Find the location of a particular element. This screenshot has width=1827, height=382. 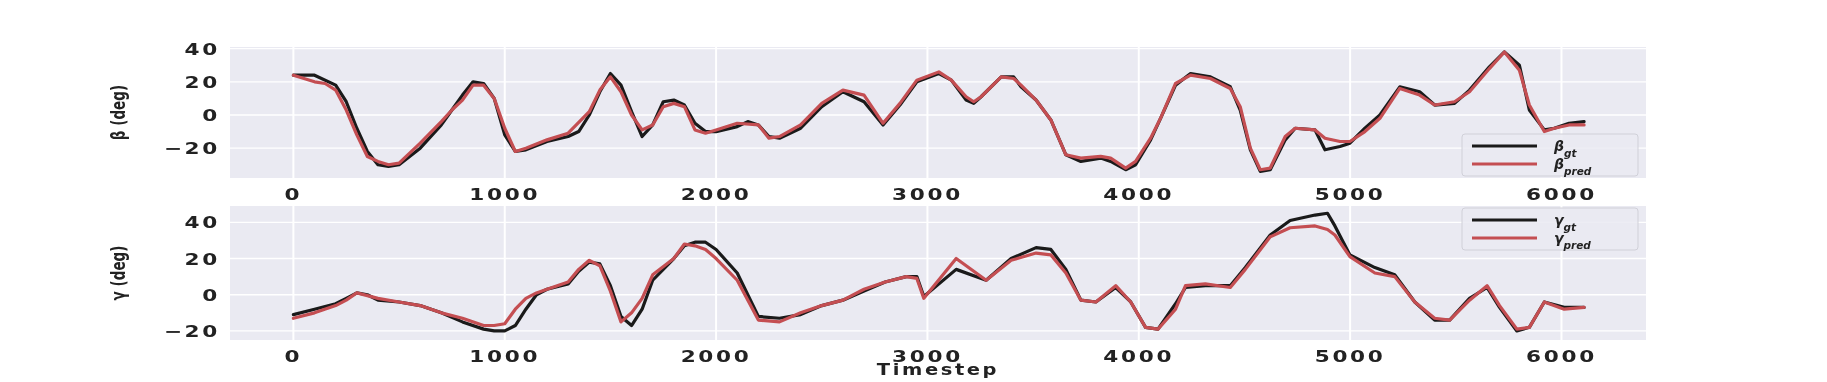

x-axis-title: Timestep is located at coordinates (938, 370).